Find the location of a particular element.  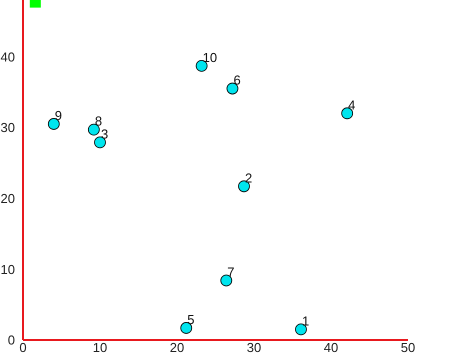

annotation: 2 is located at coordinates (248, 178).